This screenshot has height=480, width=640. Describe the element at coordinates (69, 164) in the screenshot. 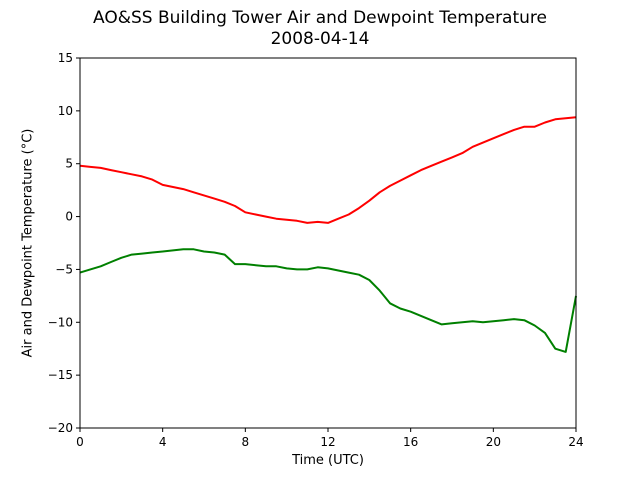

I see `y-tick-label: 5` at that location.